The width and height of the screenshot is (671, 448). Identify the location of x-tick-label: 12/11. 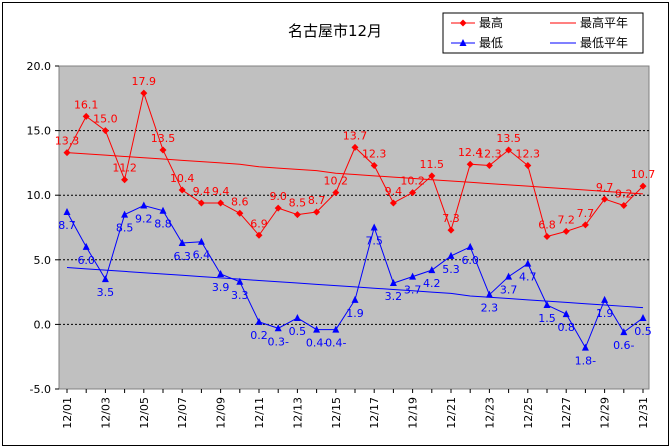
(259, 413).